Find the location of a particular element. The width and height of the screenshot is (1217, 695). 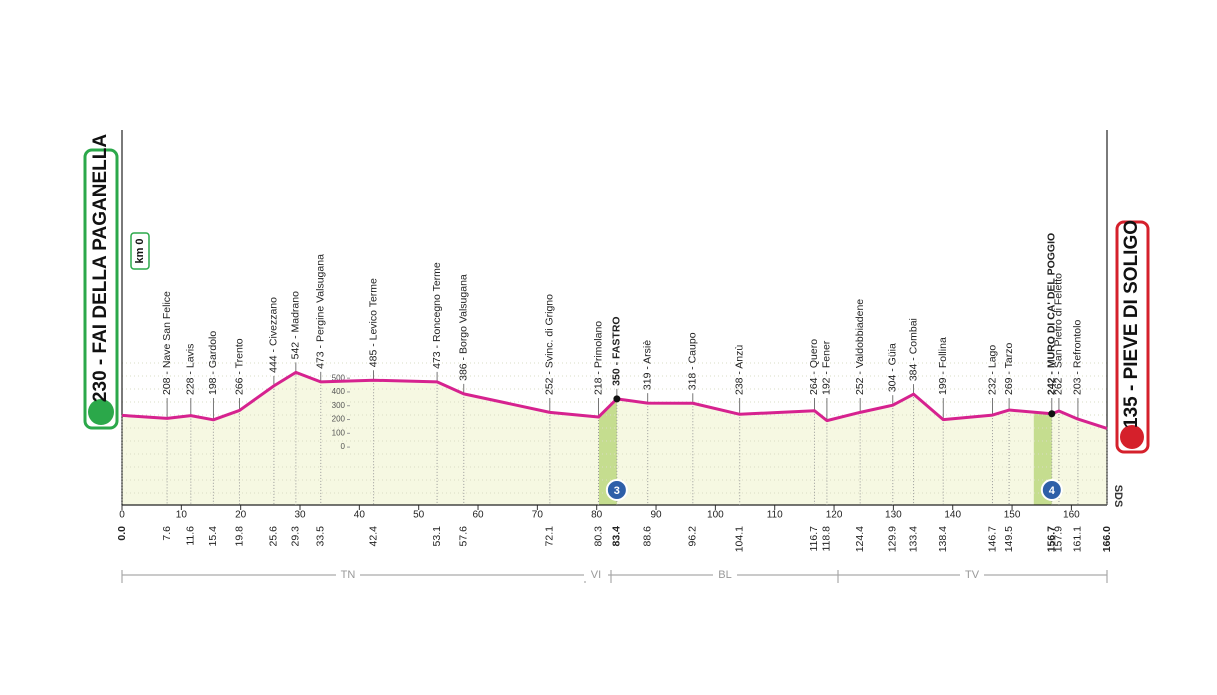

waypoint-label: 192 - Fener is located at coordinates (827, 367).